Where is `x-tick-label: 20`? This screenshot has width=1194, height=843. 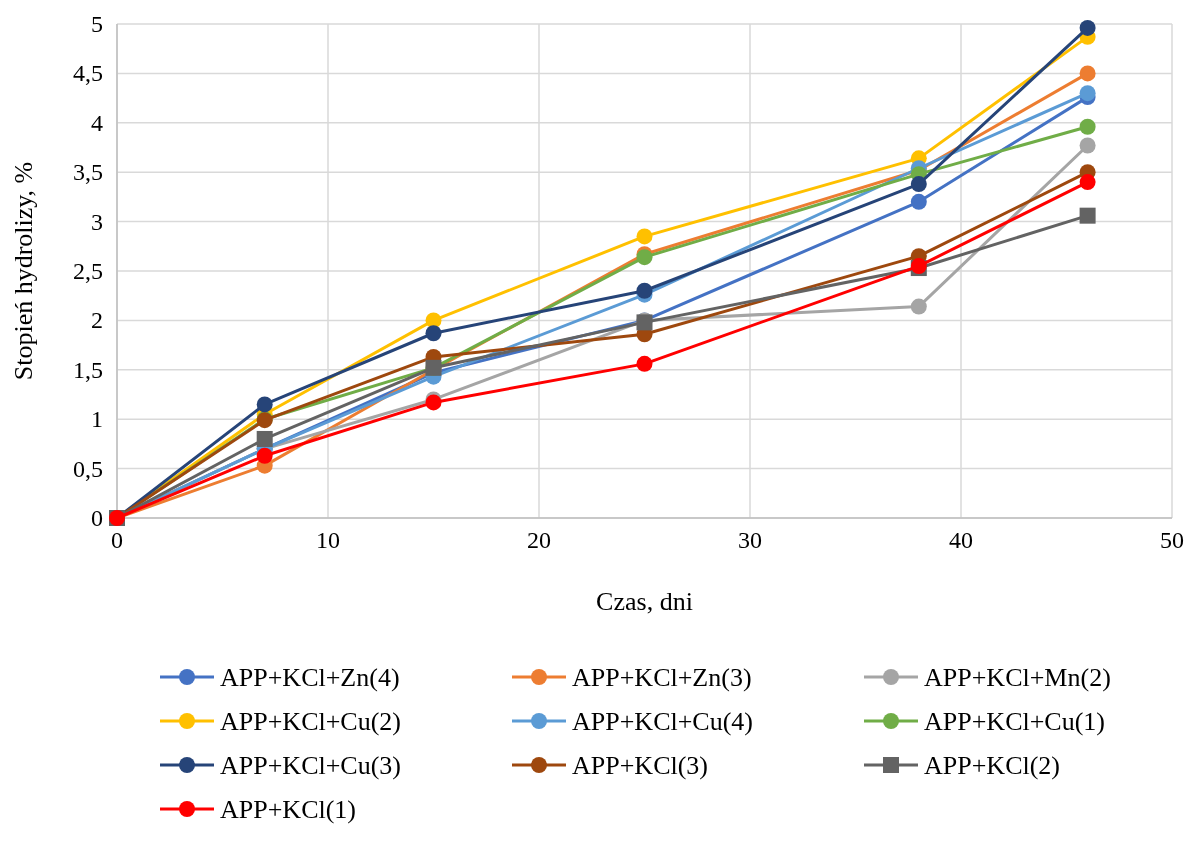 x-tick-label: 20 is located at coordinates (539, 540).